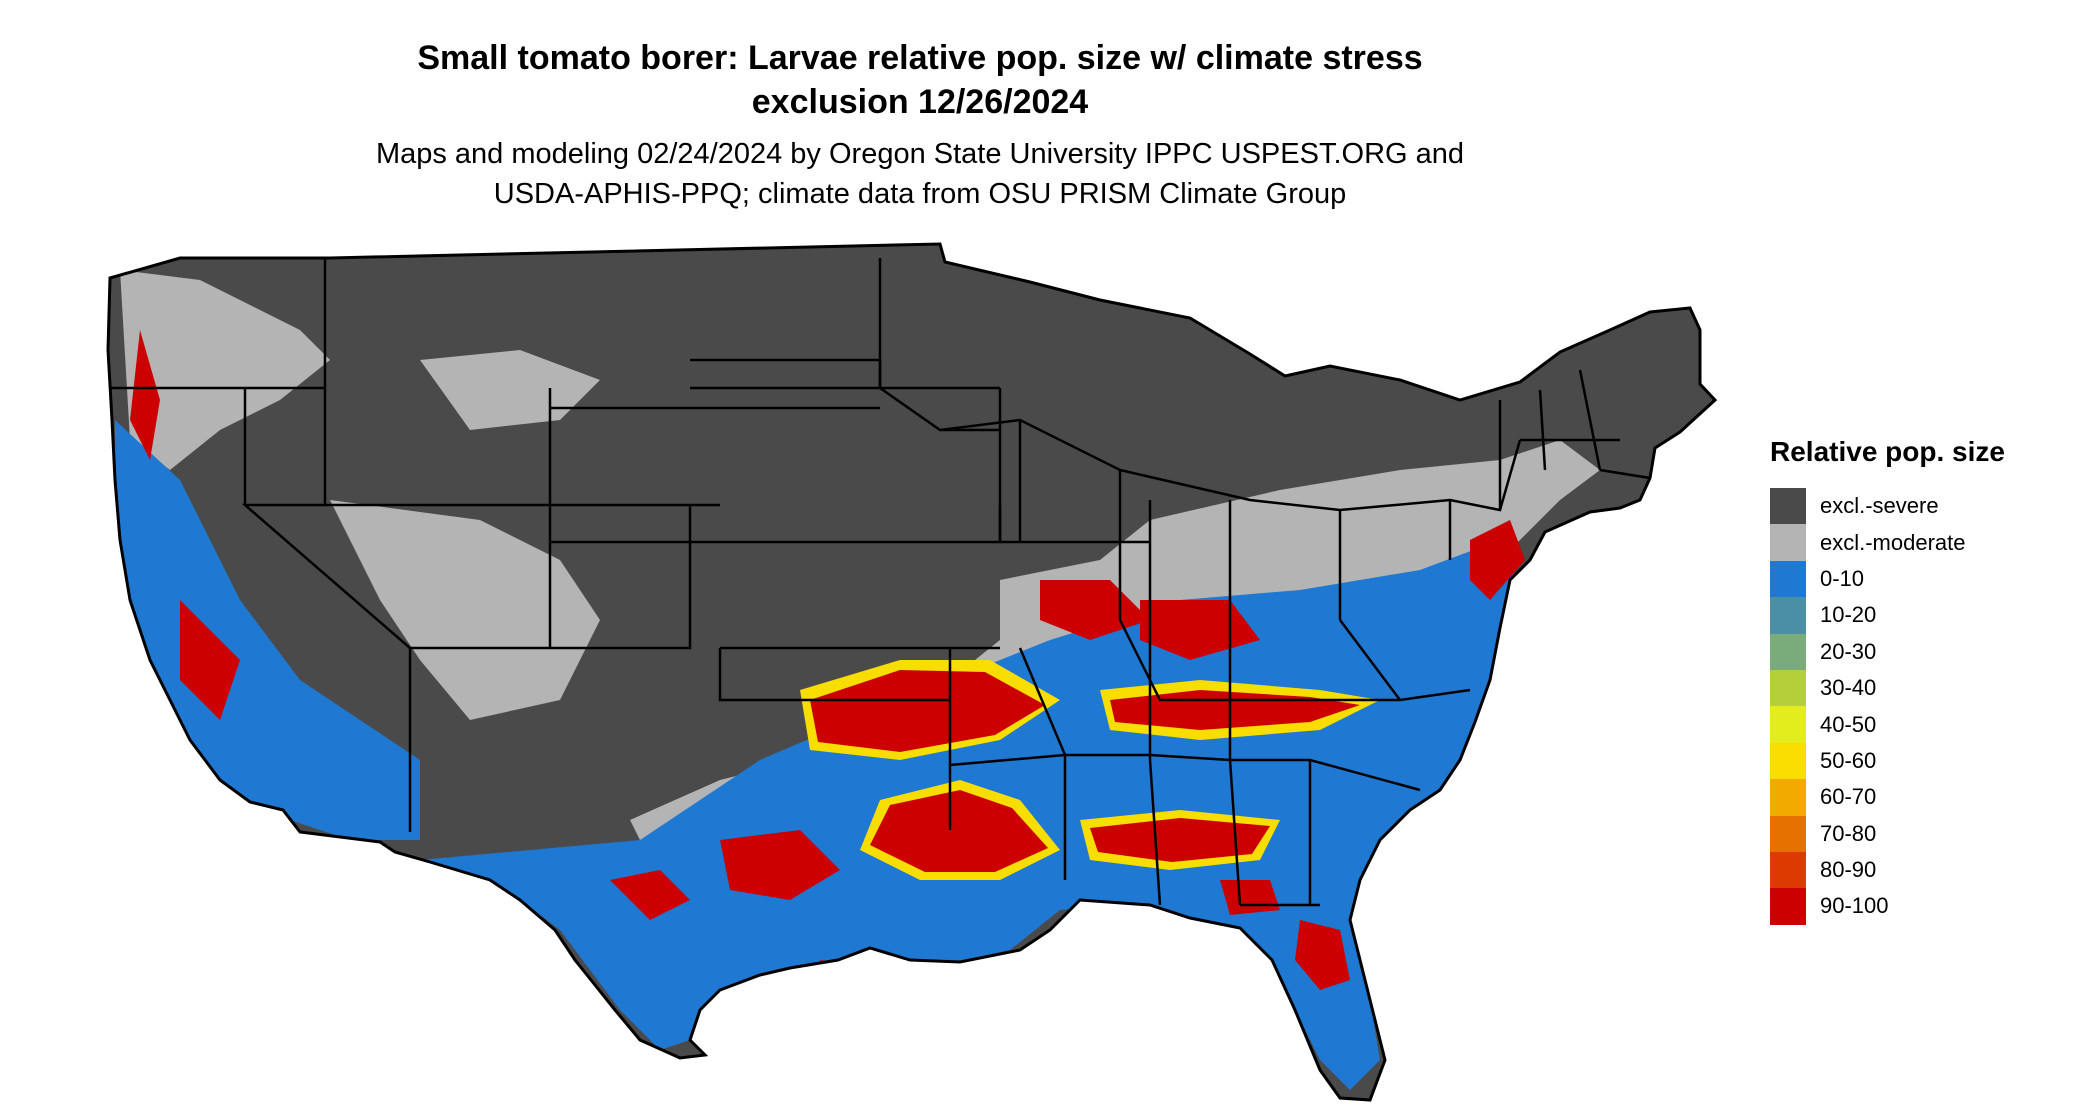 This screenshot has height=1118, width=2100. What do you see at coordinates (1887, 797) in the screenshot?
I see `legend-item: 60-70` at bounding box center [1887, 797].